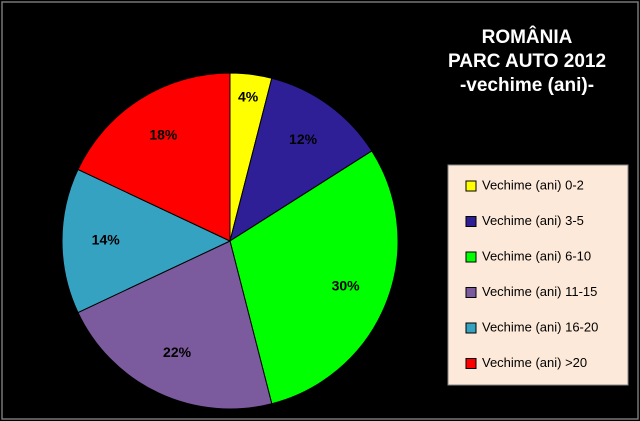 The width and height of the screenshot is (640, 421). Describe the element at coordinates (540, 326) in the screenshot. I see `legend-label: Vechime (ani) 16-20` at that location.